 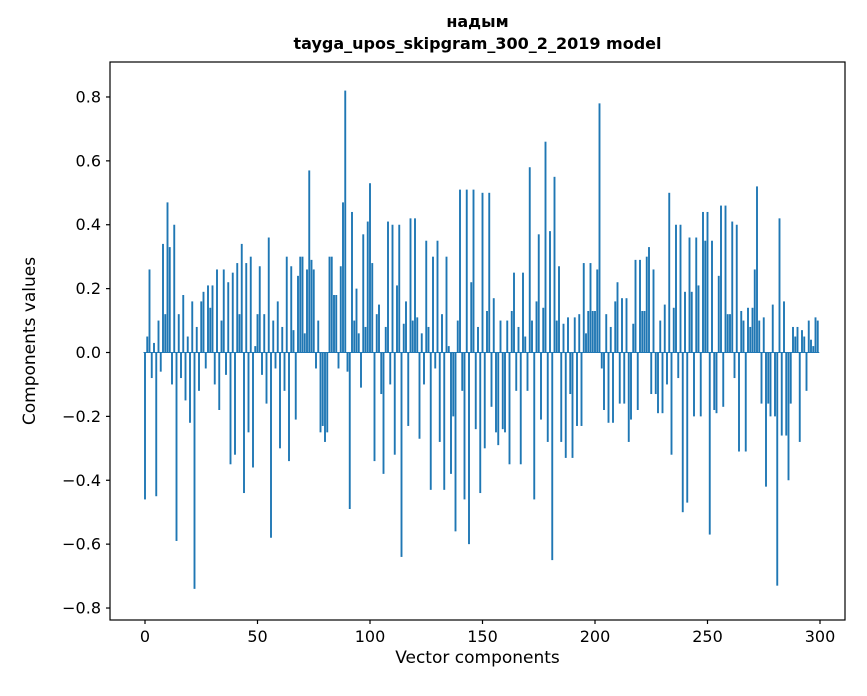 I want to click on y-tick-label: 0.8, so click(x=88, y=96).